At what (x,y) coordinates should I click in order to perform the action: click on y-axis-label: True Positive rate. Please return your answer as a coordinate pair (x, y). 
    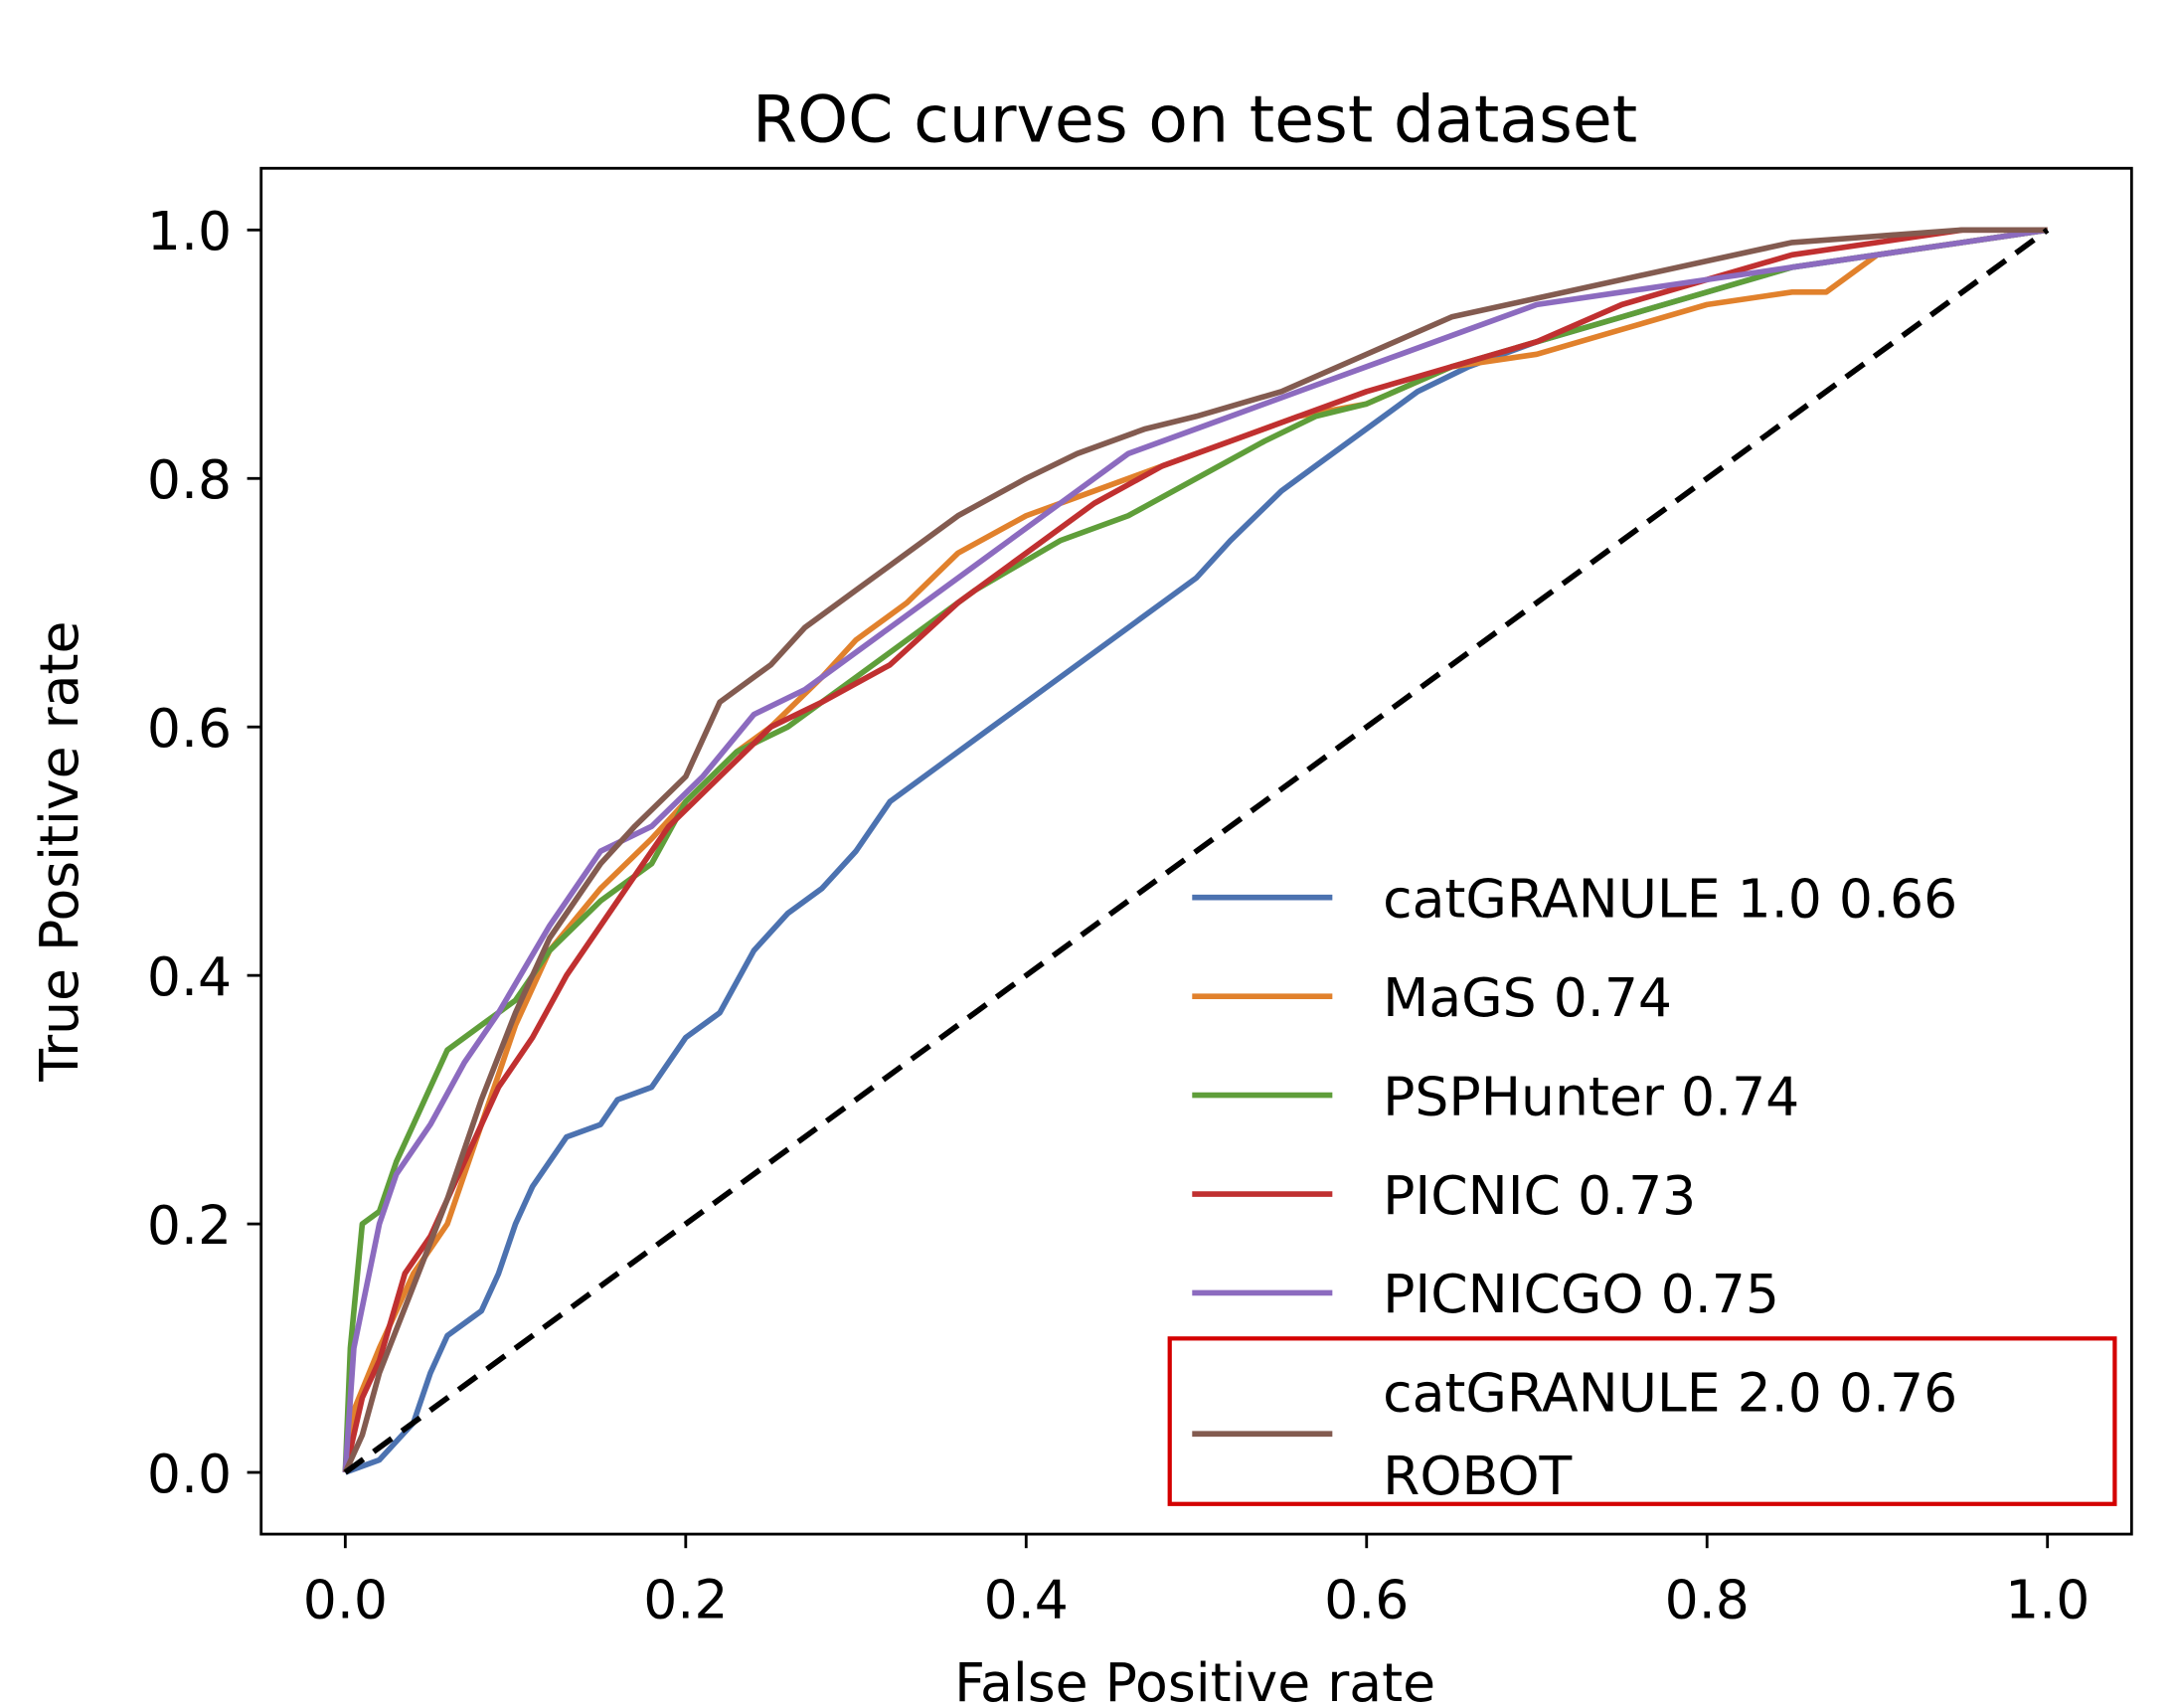
    Looking at the image, I should click on (59, 852).